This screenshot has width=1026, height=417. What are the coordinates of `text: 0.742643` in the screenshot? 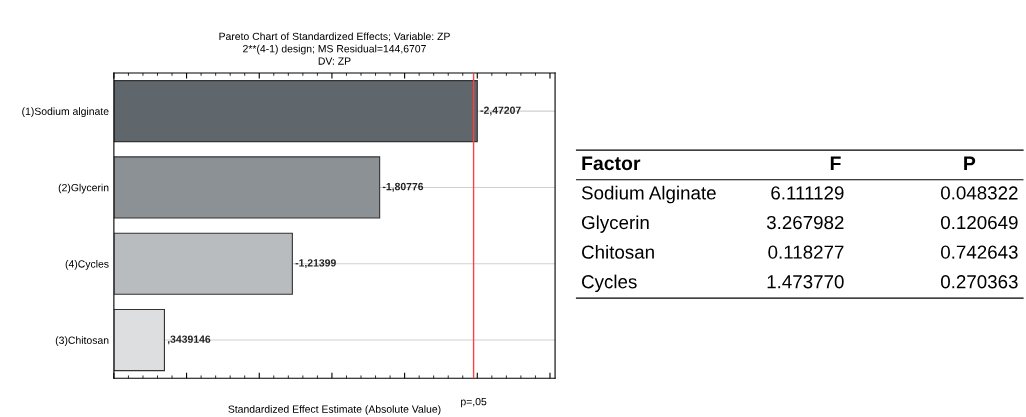 It's located at (979, 252).